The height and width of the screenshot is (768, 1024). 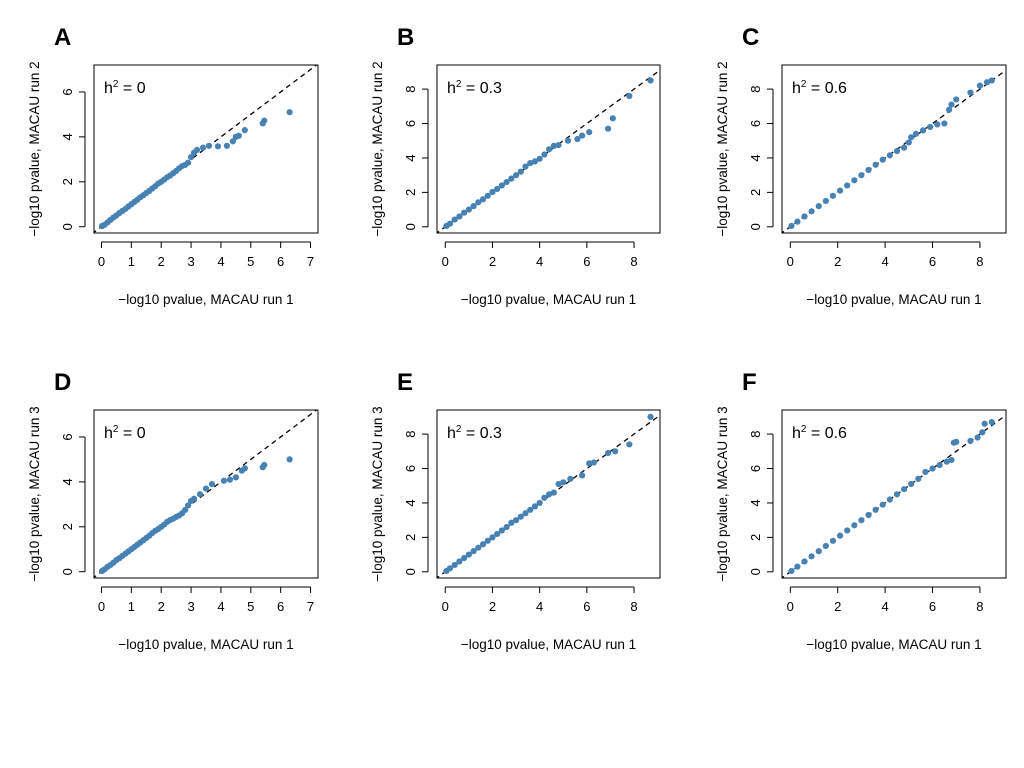 What do you see at coordinates (310, 606) in the screenshot?
I see `x-tick-label: 7` at bounding box center [310, 606].